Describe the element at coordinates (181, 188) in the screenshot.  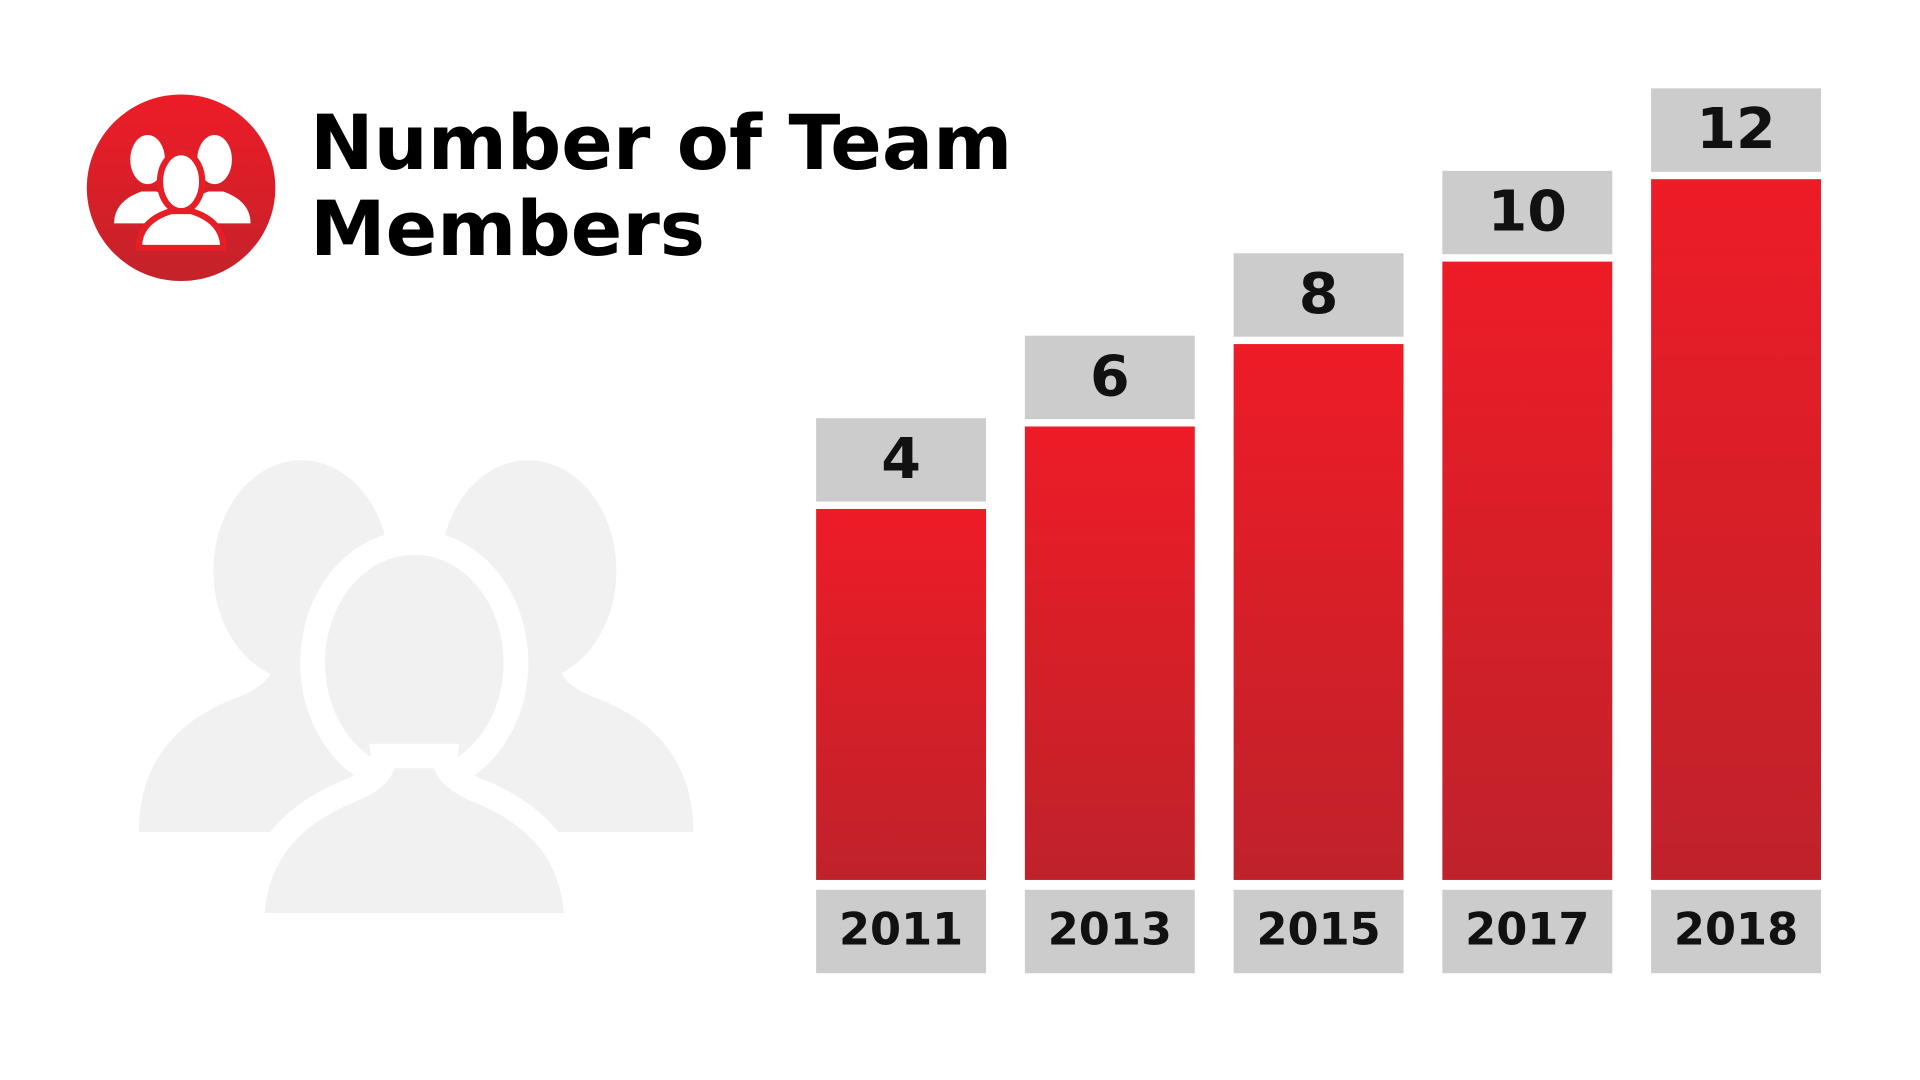
I see `team-icon` at that location.